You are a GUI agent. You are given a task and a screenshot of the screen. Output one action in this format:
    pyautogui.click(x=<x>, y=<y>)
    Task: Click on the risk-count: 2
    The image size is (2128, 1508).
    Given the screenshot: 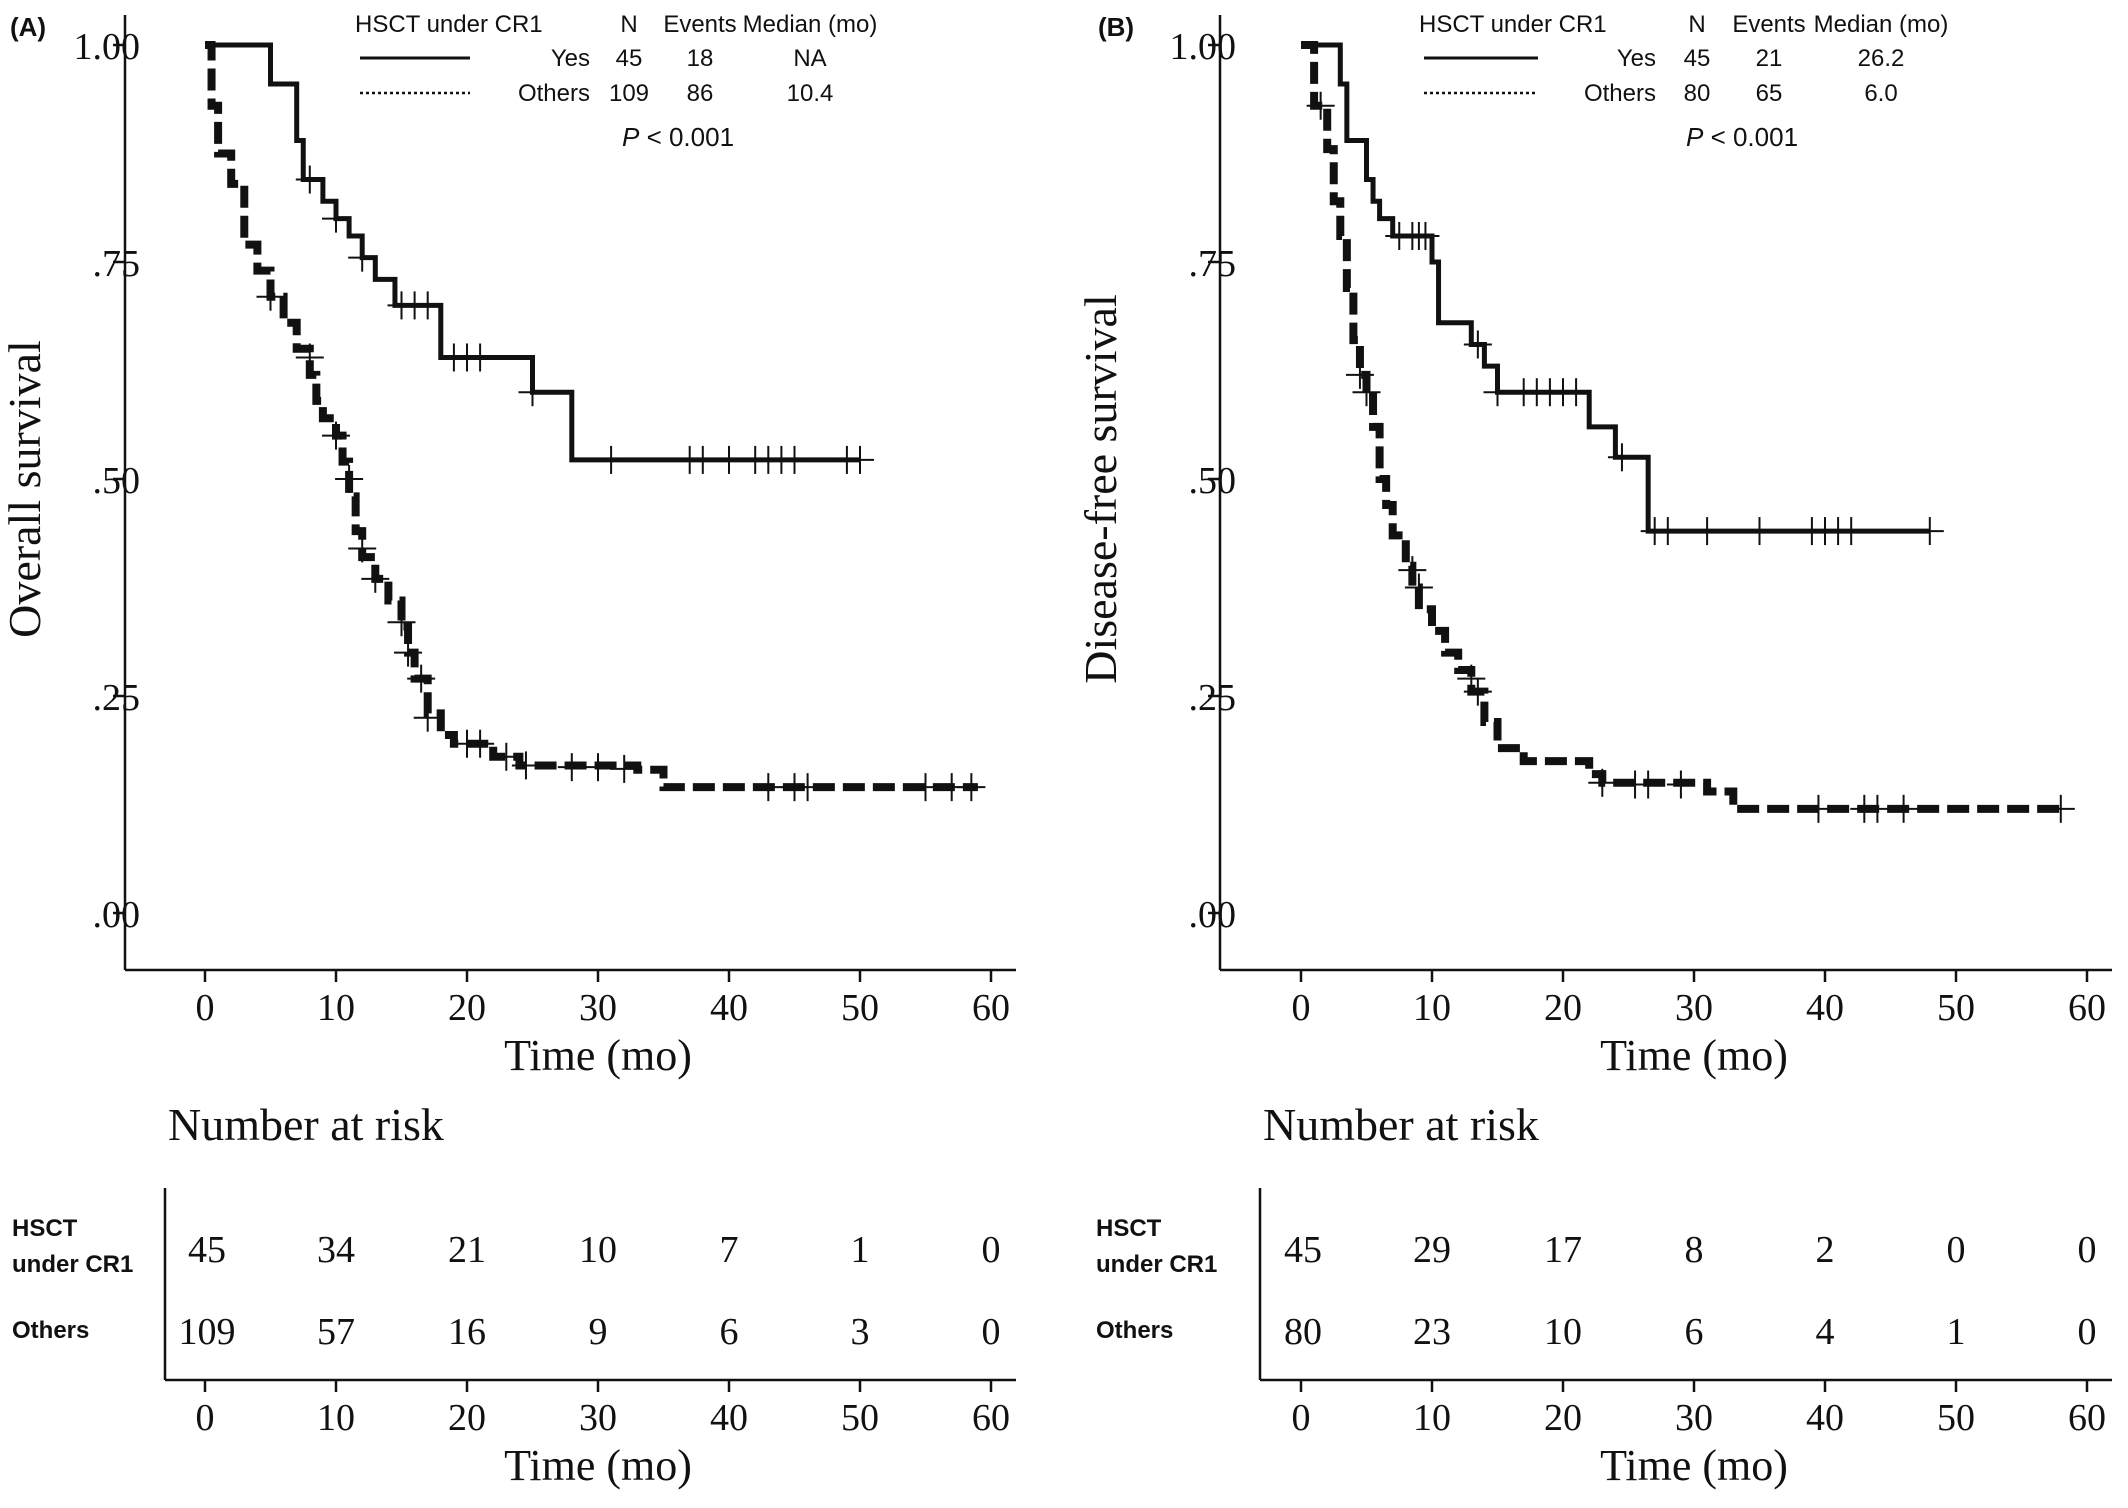 What is the action you would take?
    pyautogui.click(x=1825, y=1250)
    